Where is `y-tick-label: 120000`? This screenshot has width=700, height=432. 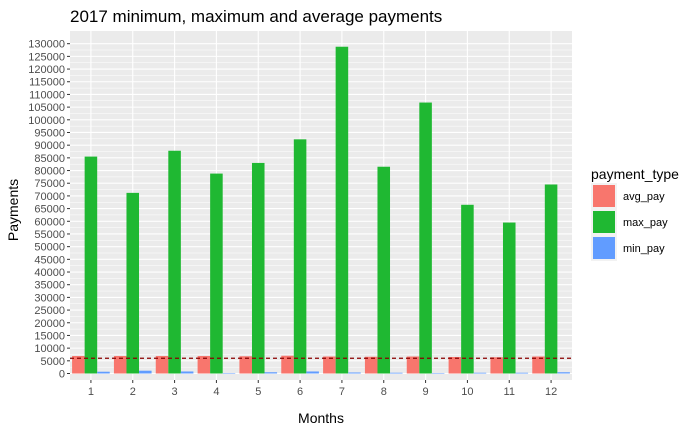 y-tick-label: 120000 is located at coordinates (46, 70).